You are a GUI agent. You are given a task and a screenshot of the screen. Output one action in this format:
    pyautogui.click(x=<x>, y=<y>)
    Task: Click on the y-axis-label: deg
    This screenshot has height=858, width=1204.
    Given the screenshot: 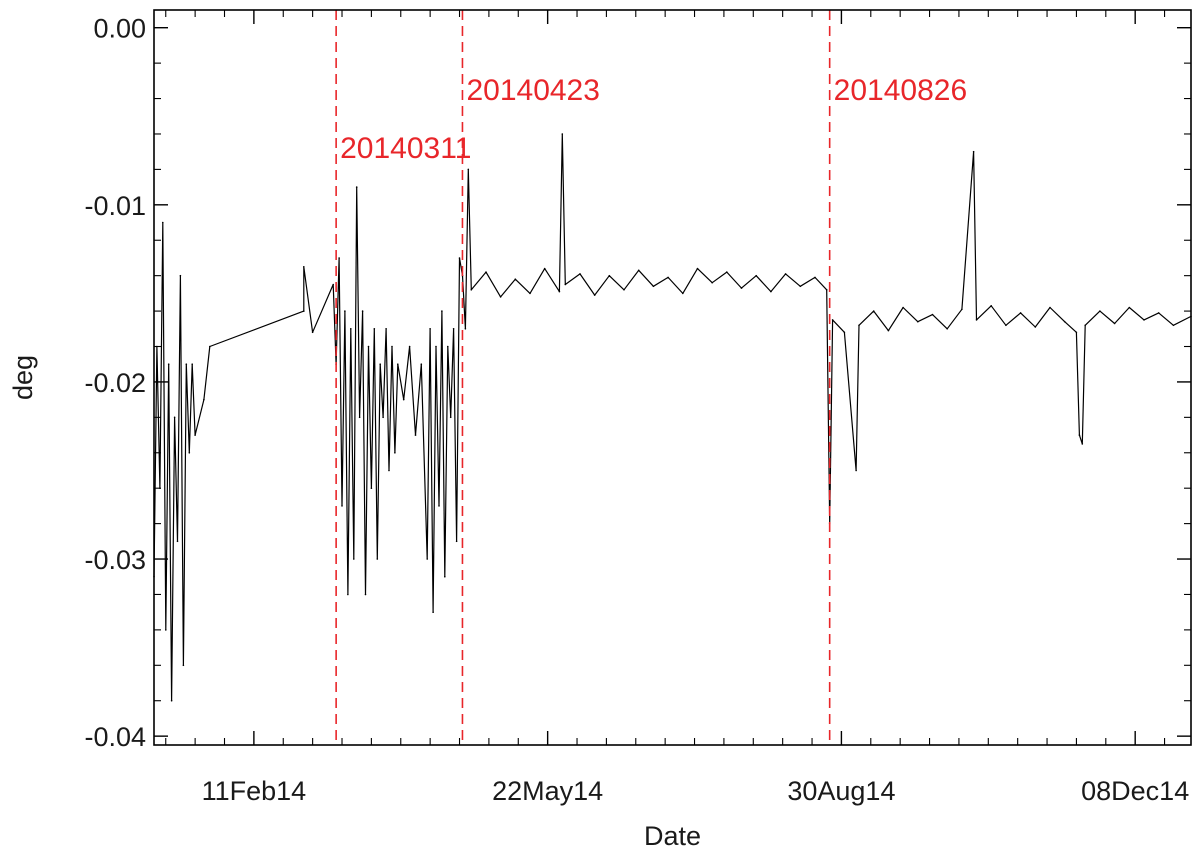 What is the action you would take?
    pyautogui.click(x=23, y=377)
    